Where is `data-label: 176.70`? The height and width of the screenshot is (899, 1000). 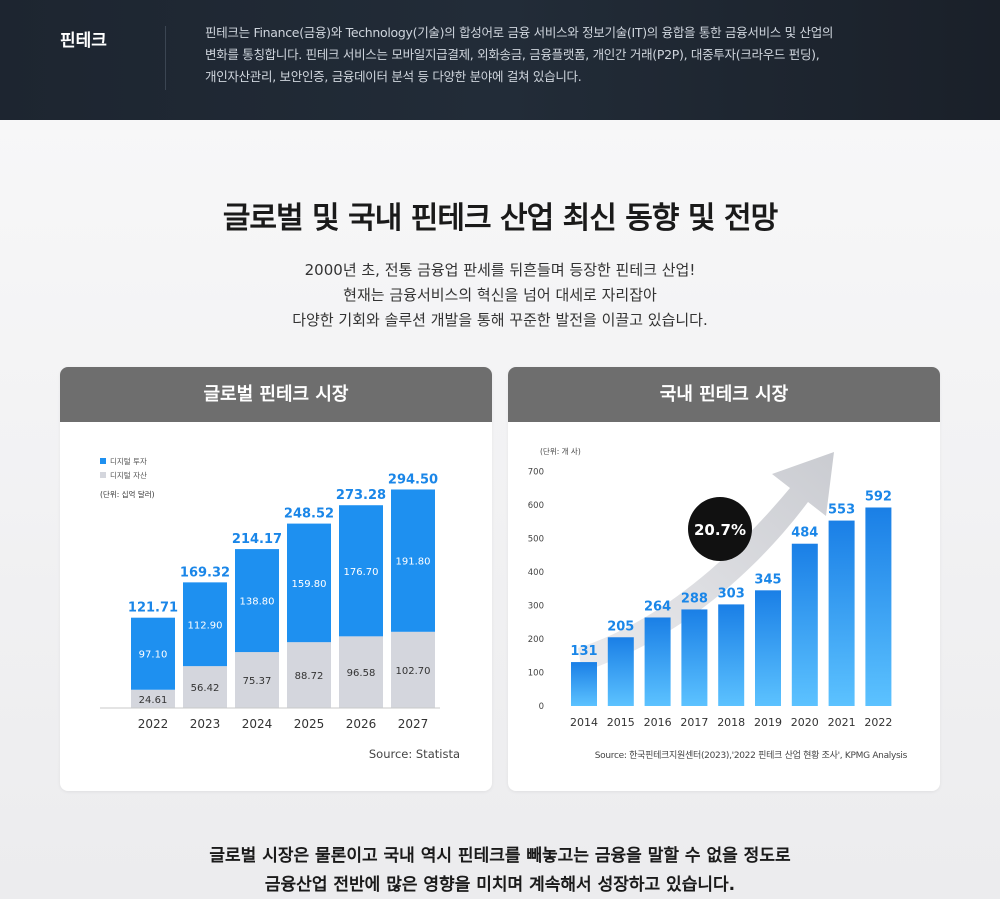 data-label: 176.70 is located at coordinates (361, 572).